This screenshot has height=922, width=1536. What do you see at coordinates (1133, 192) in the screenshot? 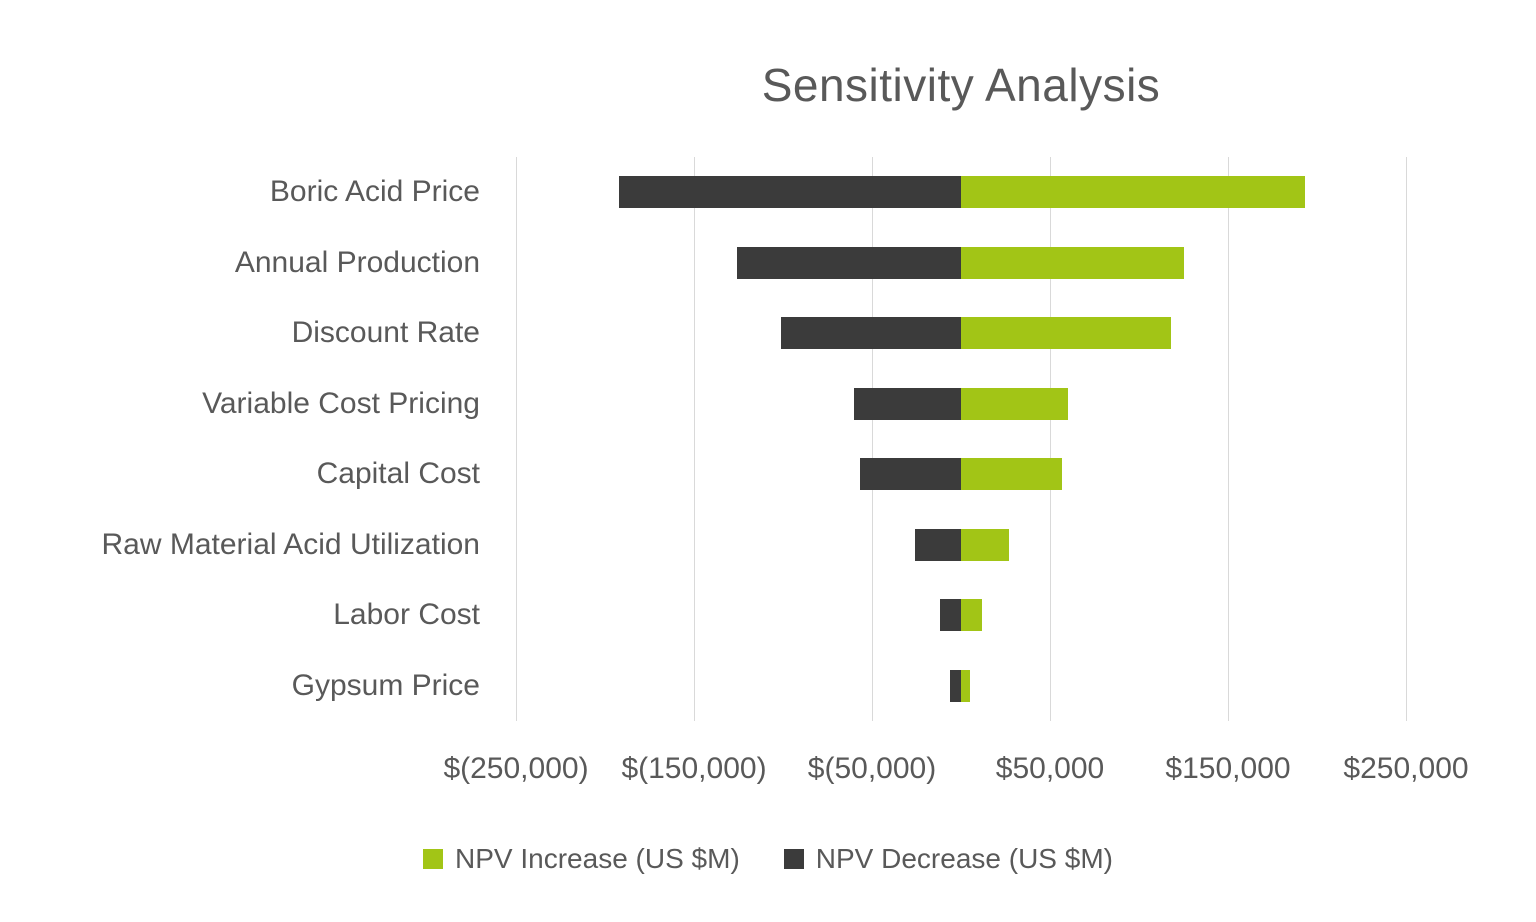
I see `bar-npv-increase-boric-acid-price` at bounding box center [1133, 192].